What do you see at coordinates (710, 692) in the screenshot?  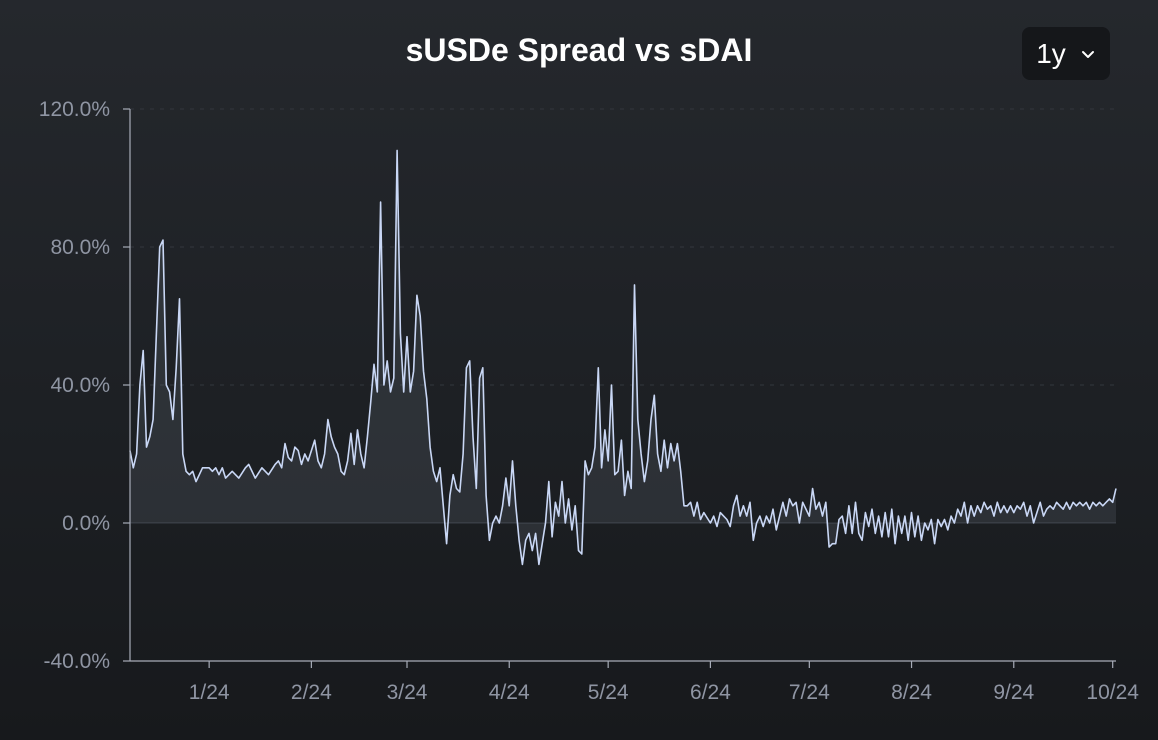 I see `x-tick-label: 6/24` at bounding box center [710, 692].